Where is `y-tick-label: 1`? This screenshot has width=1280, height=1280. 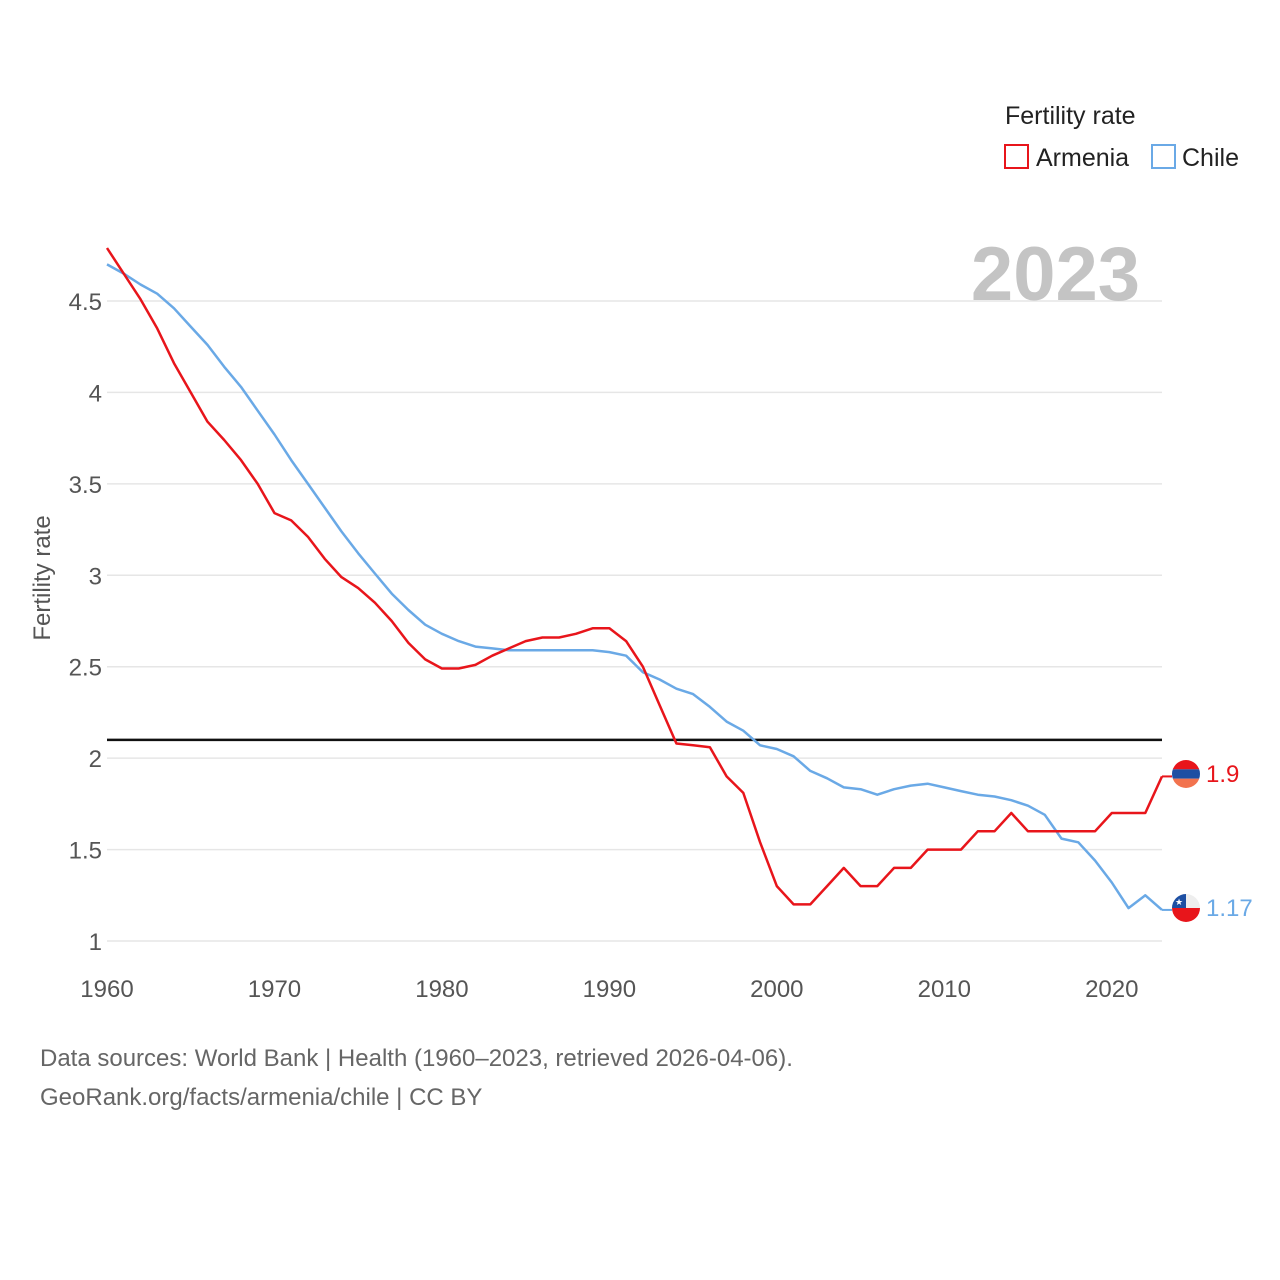
y-tick-label: 1 is located at coordinates (95, 942).